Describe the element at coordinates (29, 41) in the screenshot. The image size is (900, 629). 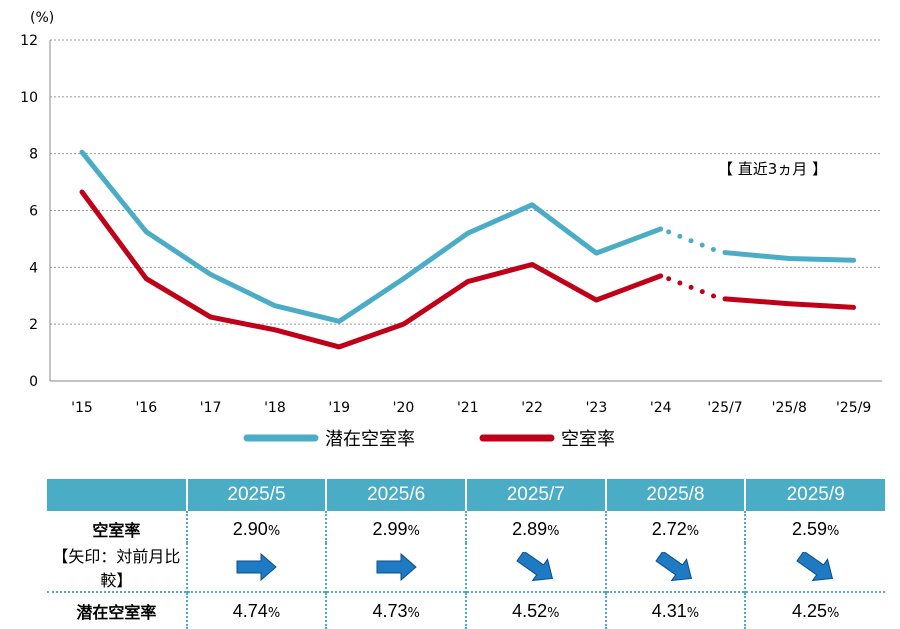
I see `y-tick-label: 12` at that location.